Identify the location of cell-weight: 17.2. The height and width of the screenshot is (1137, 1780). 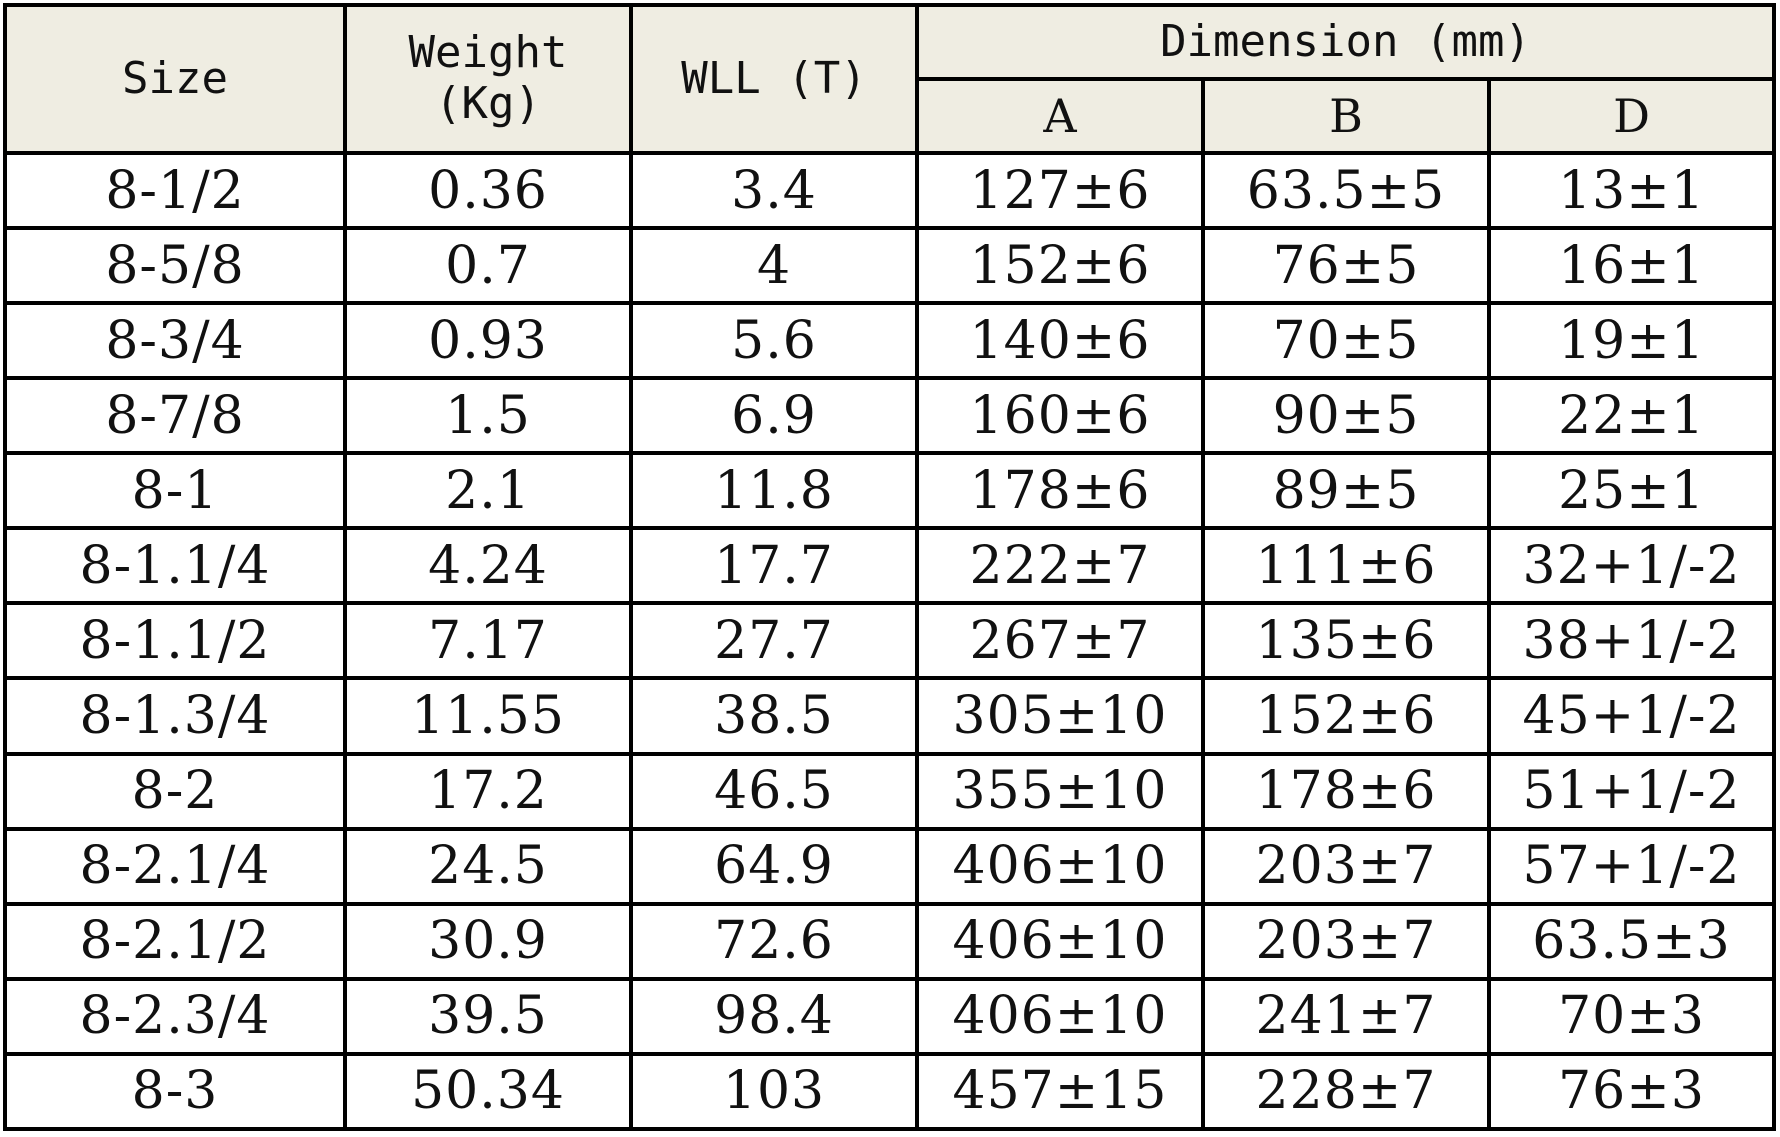
(488, 791).